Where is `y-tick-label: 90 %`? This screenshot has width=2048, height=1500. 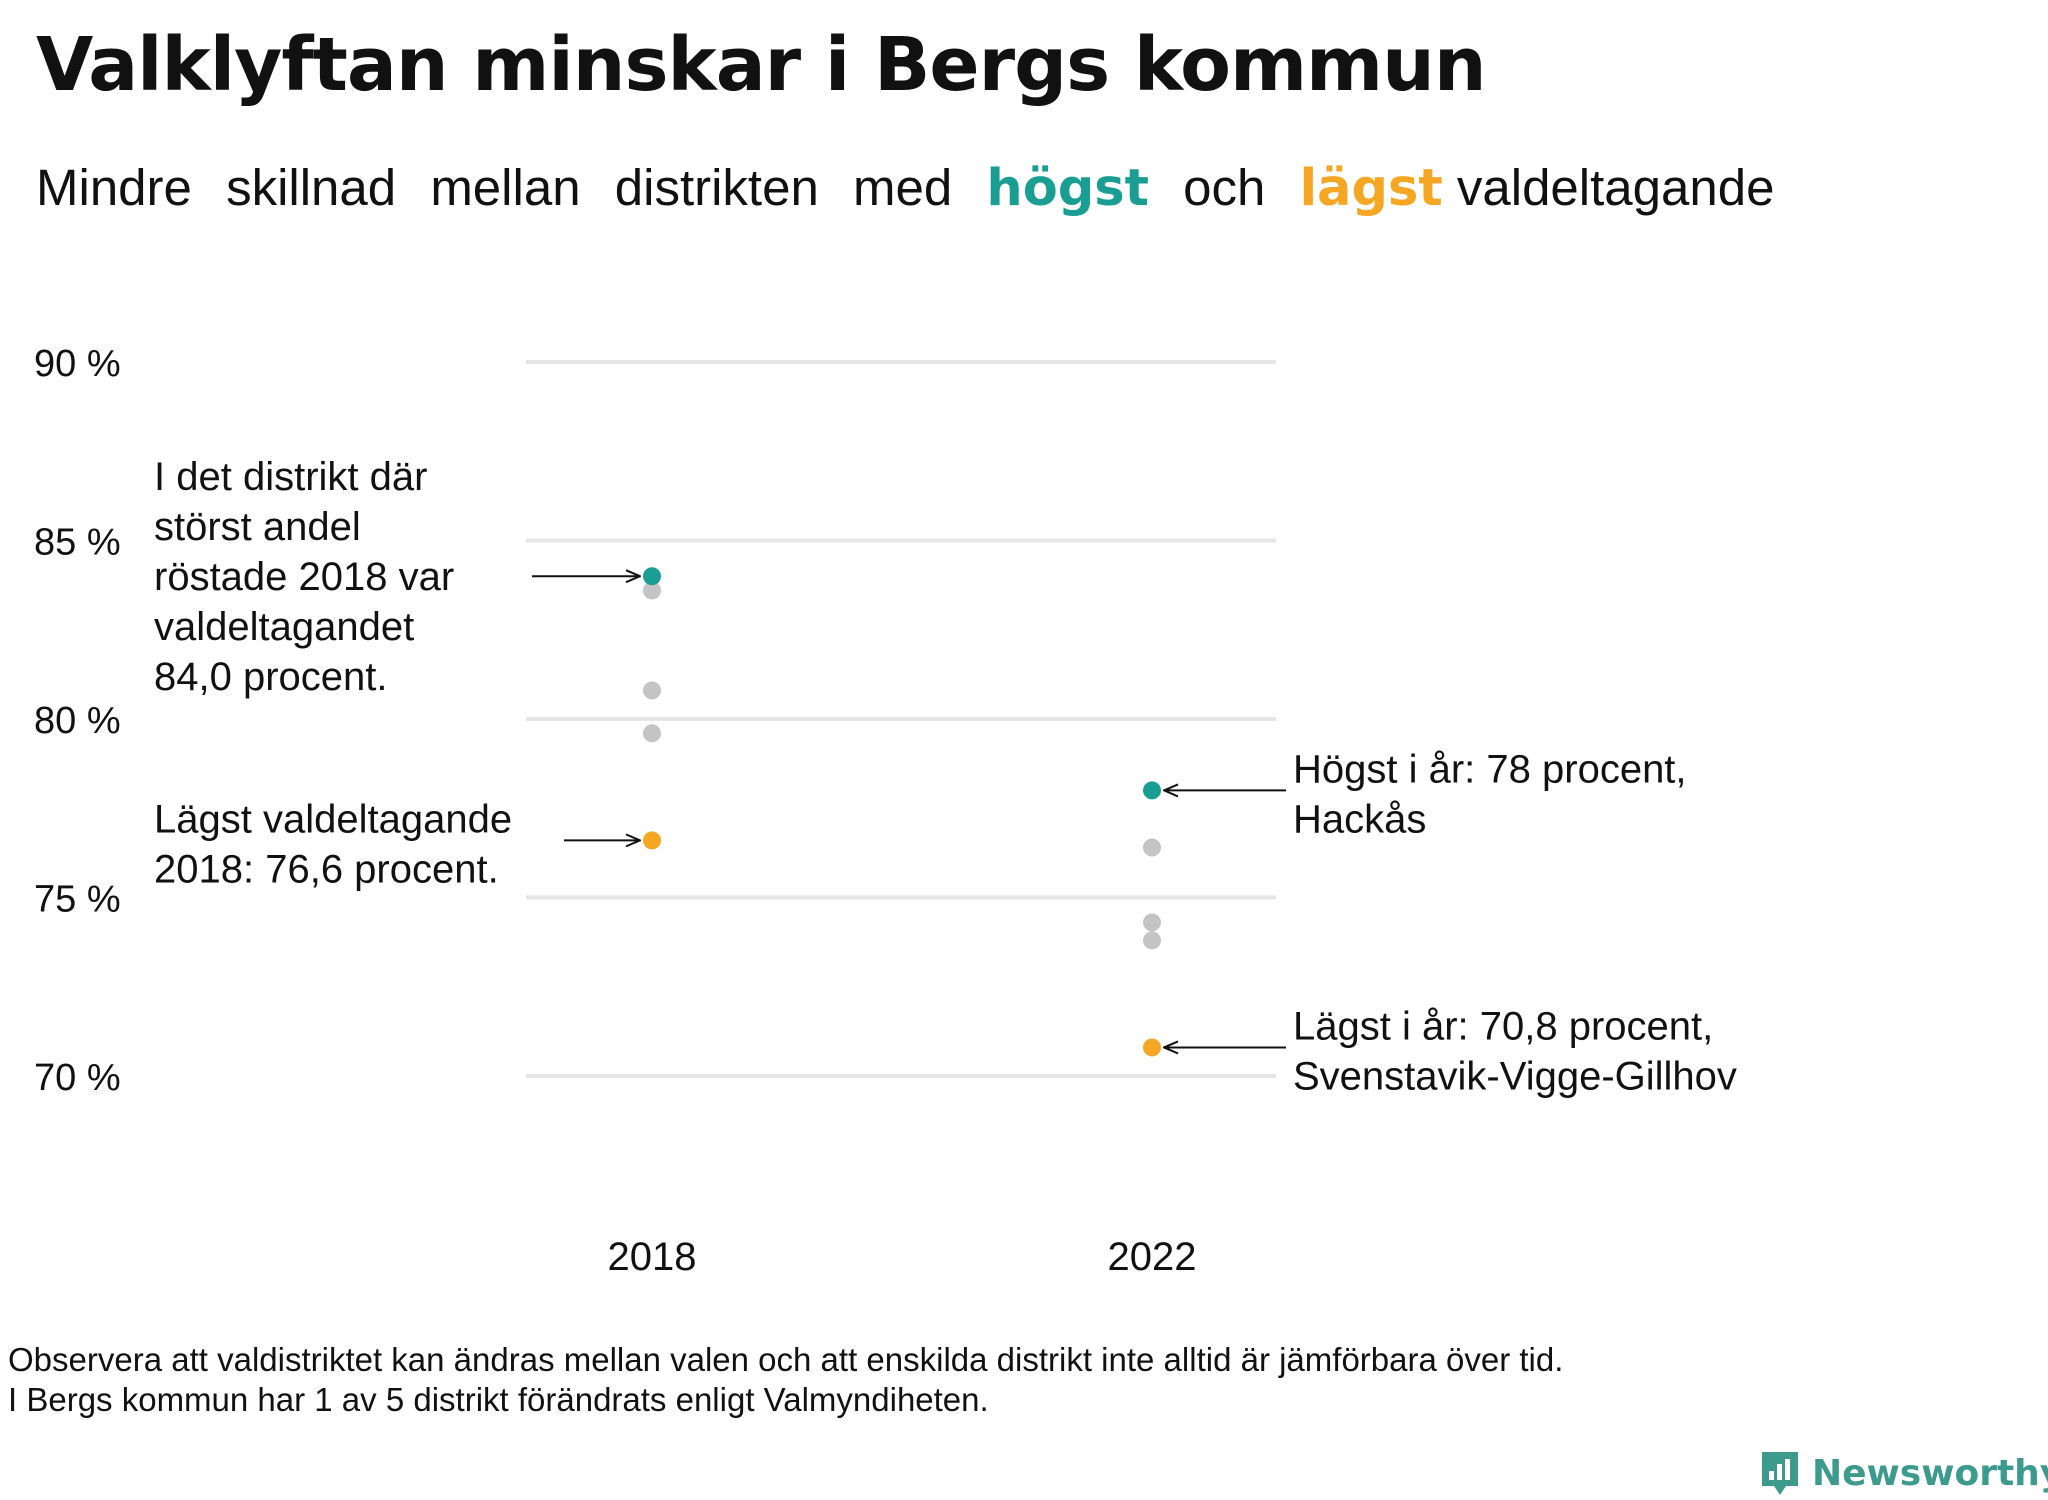
y-tick-label: 90 % is located at coordinates (77, 364).